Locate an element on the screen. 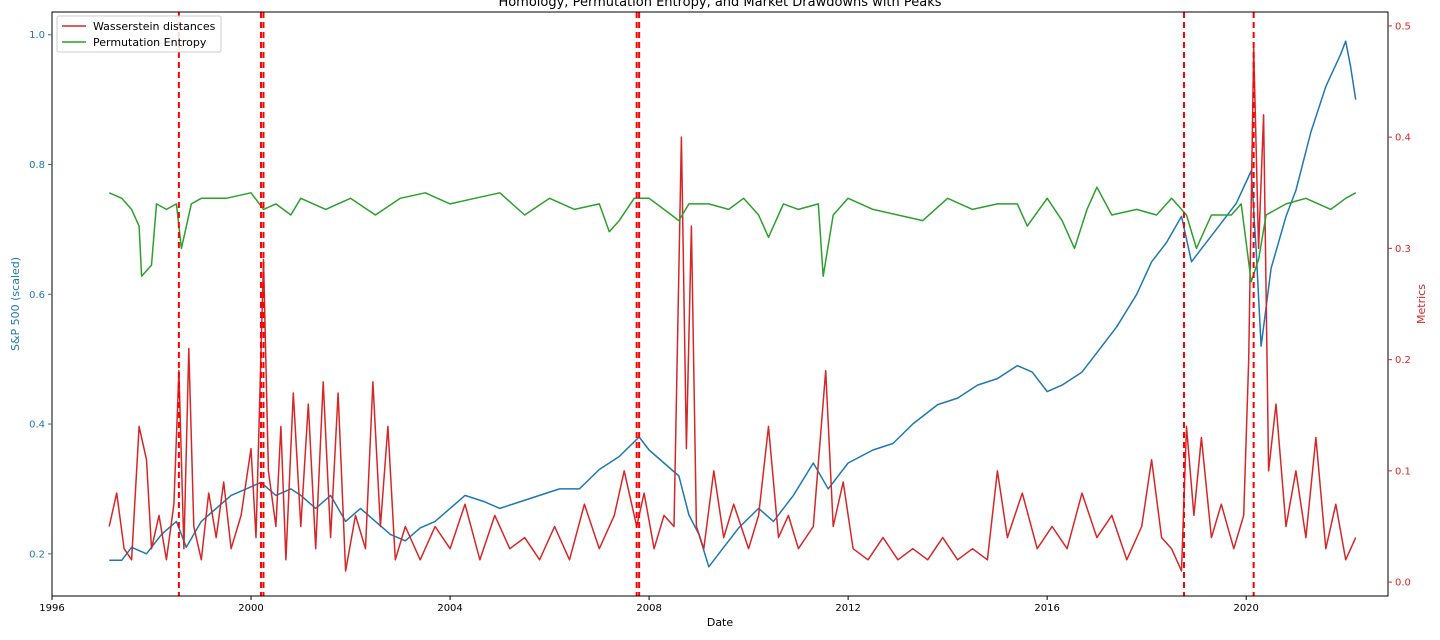  series-line-permutation-entropy is located at coordinates (732, 234).